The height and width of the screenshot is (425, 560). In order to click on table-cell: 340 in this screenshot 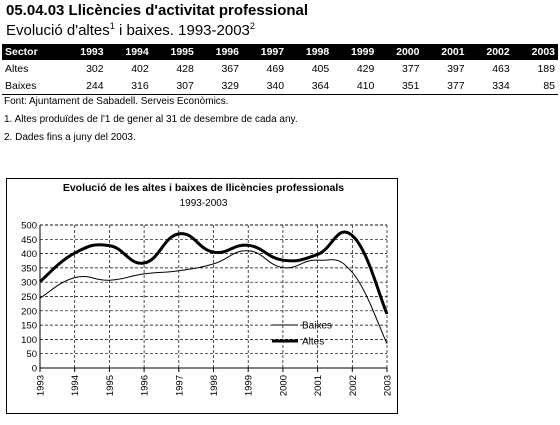, I will do `click(264, 86)`.